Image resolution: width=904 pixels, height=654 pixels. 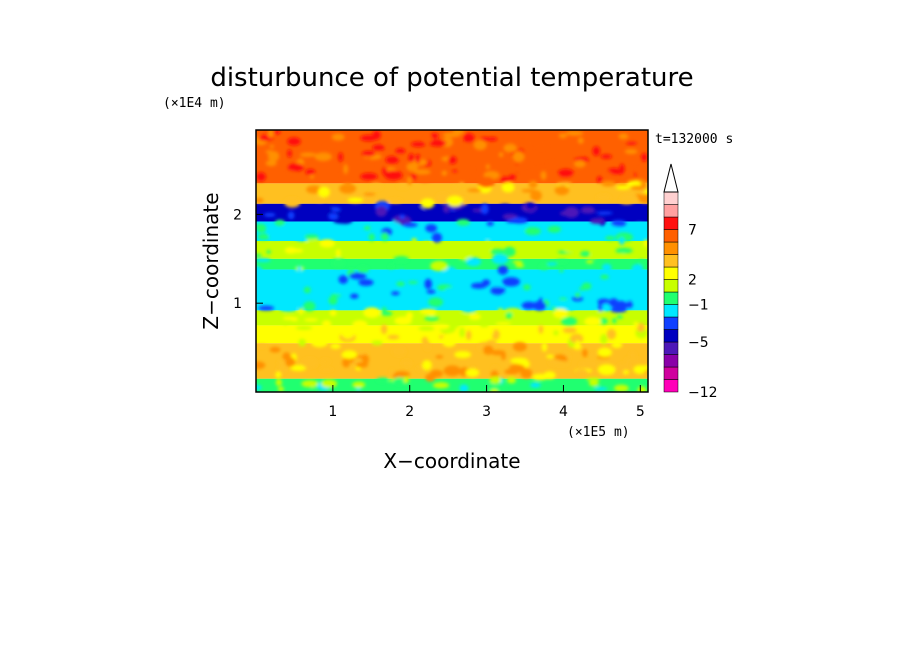 I want to click on x-tick-label: 1, so click(x=332, y=412).